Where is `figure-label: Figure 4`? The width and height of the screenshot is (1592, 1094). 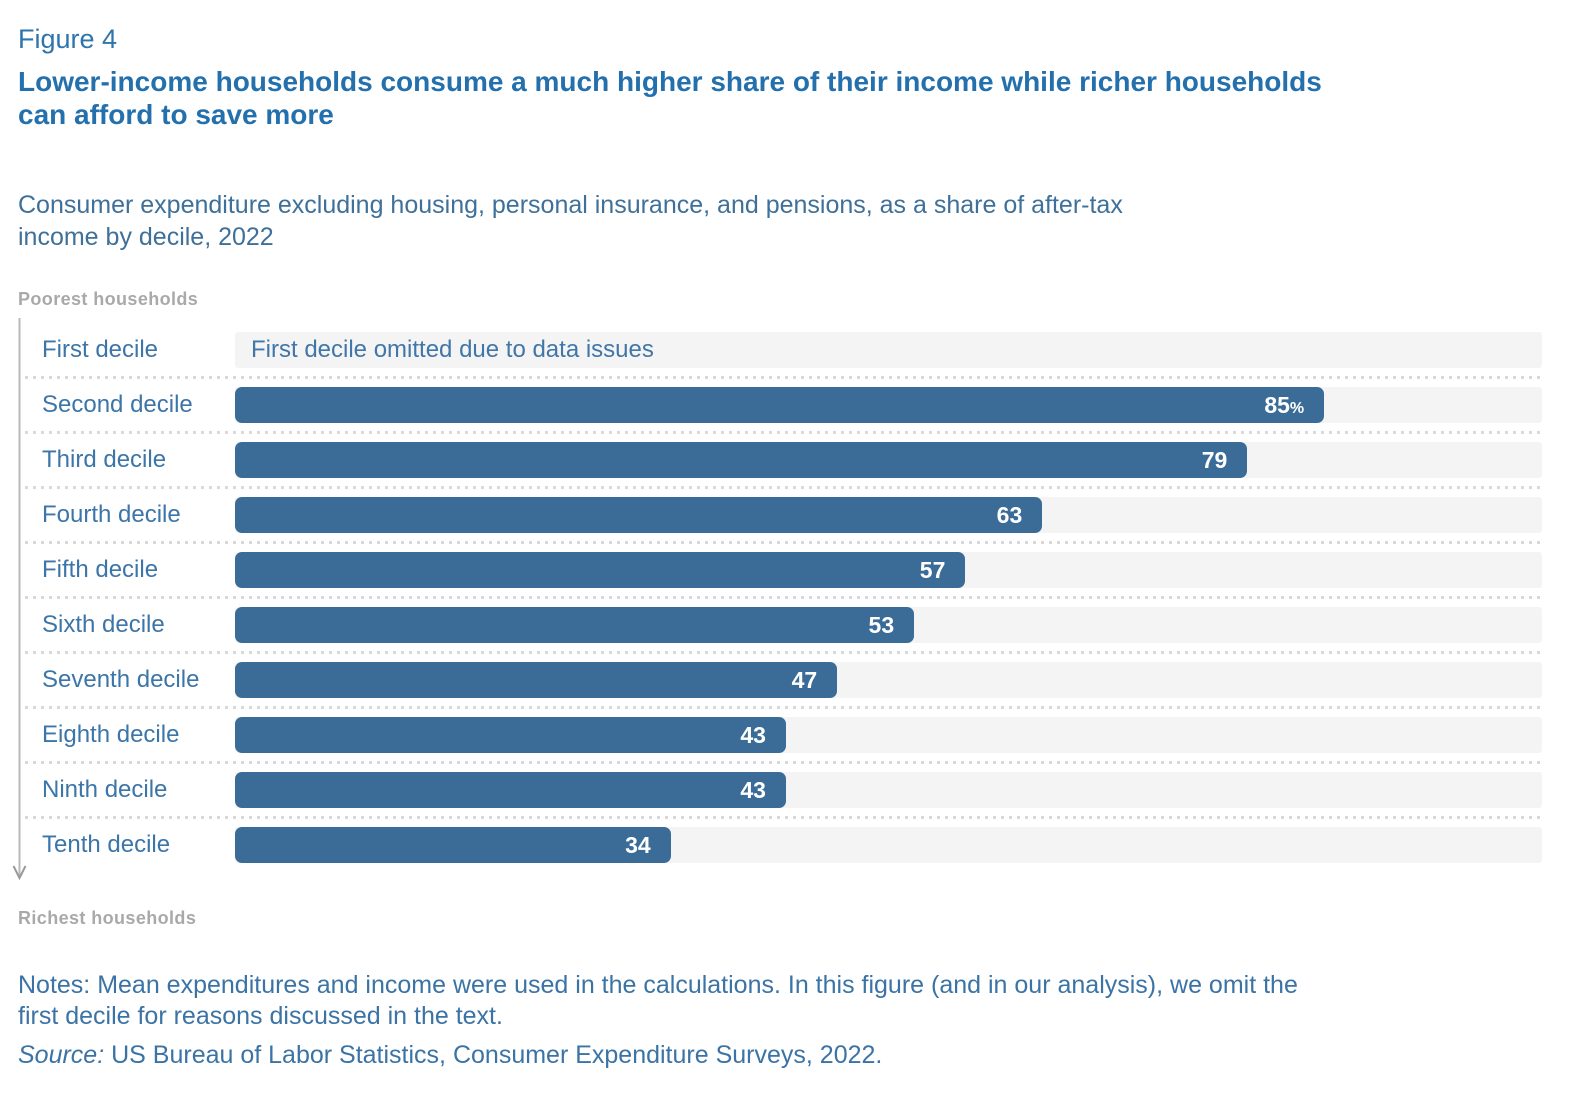 figure-label: Figure 4 is located at coordinates (68, 39).